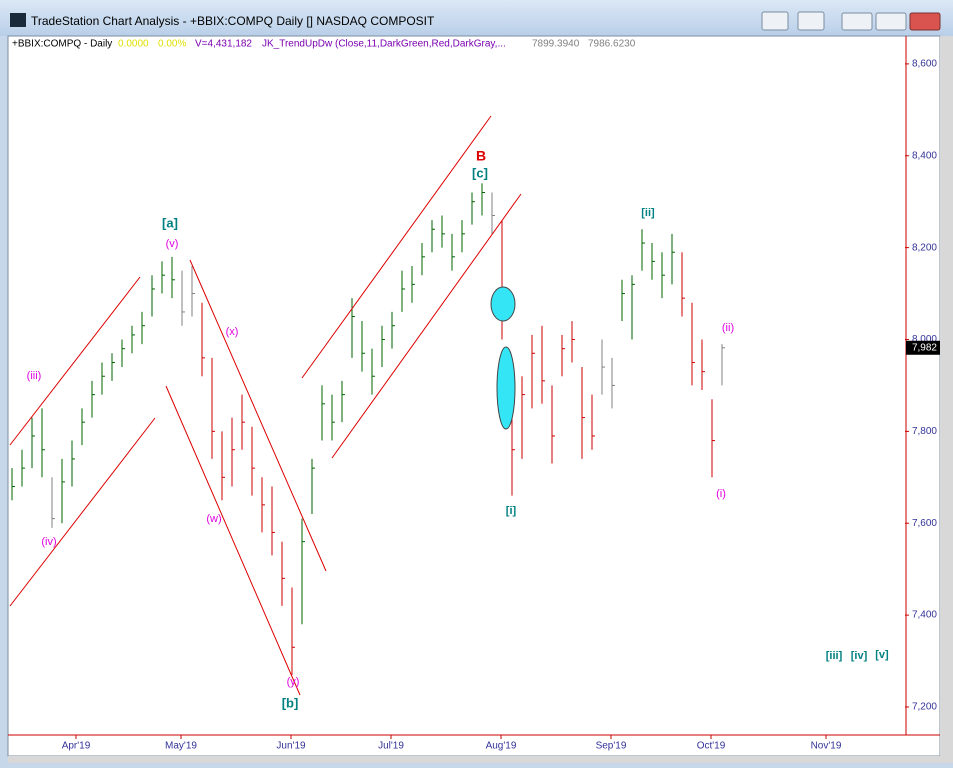 The image size is (953, 768). Describe the element at coordinates (501, 746) in the screenshot. I see `x-tick-label: Aug'19` at that location.